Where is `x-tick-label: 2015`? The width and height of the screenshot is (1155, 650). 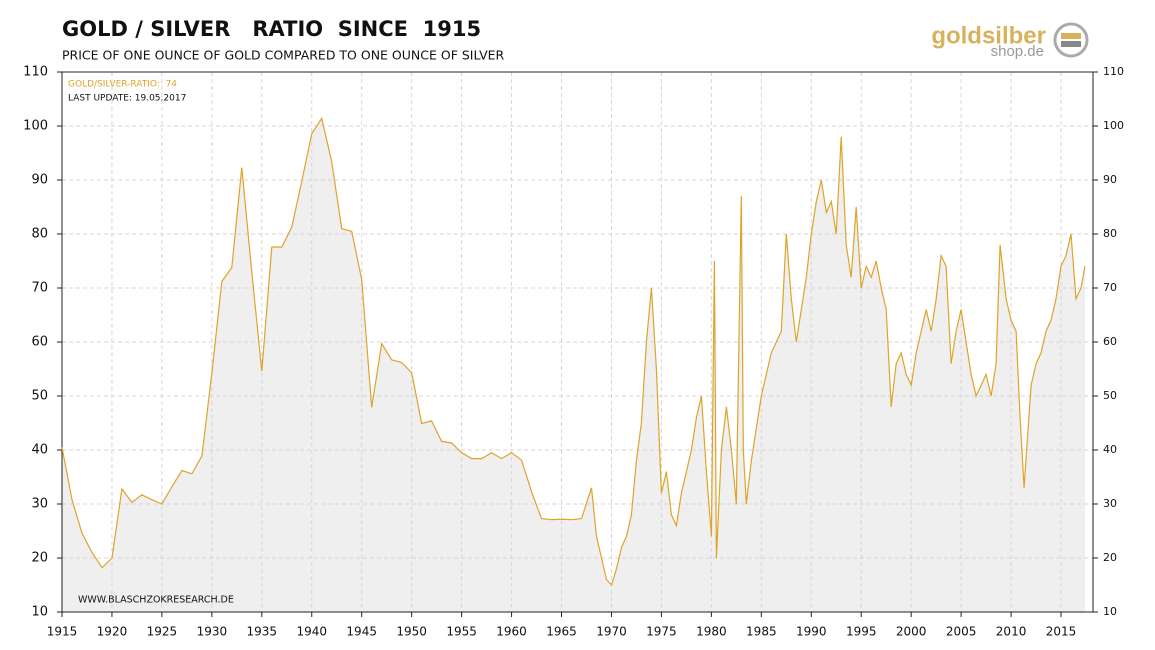
x-tick-label: 2015 is located at coordinates (1061, 632).